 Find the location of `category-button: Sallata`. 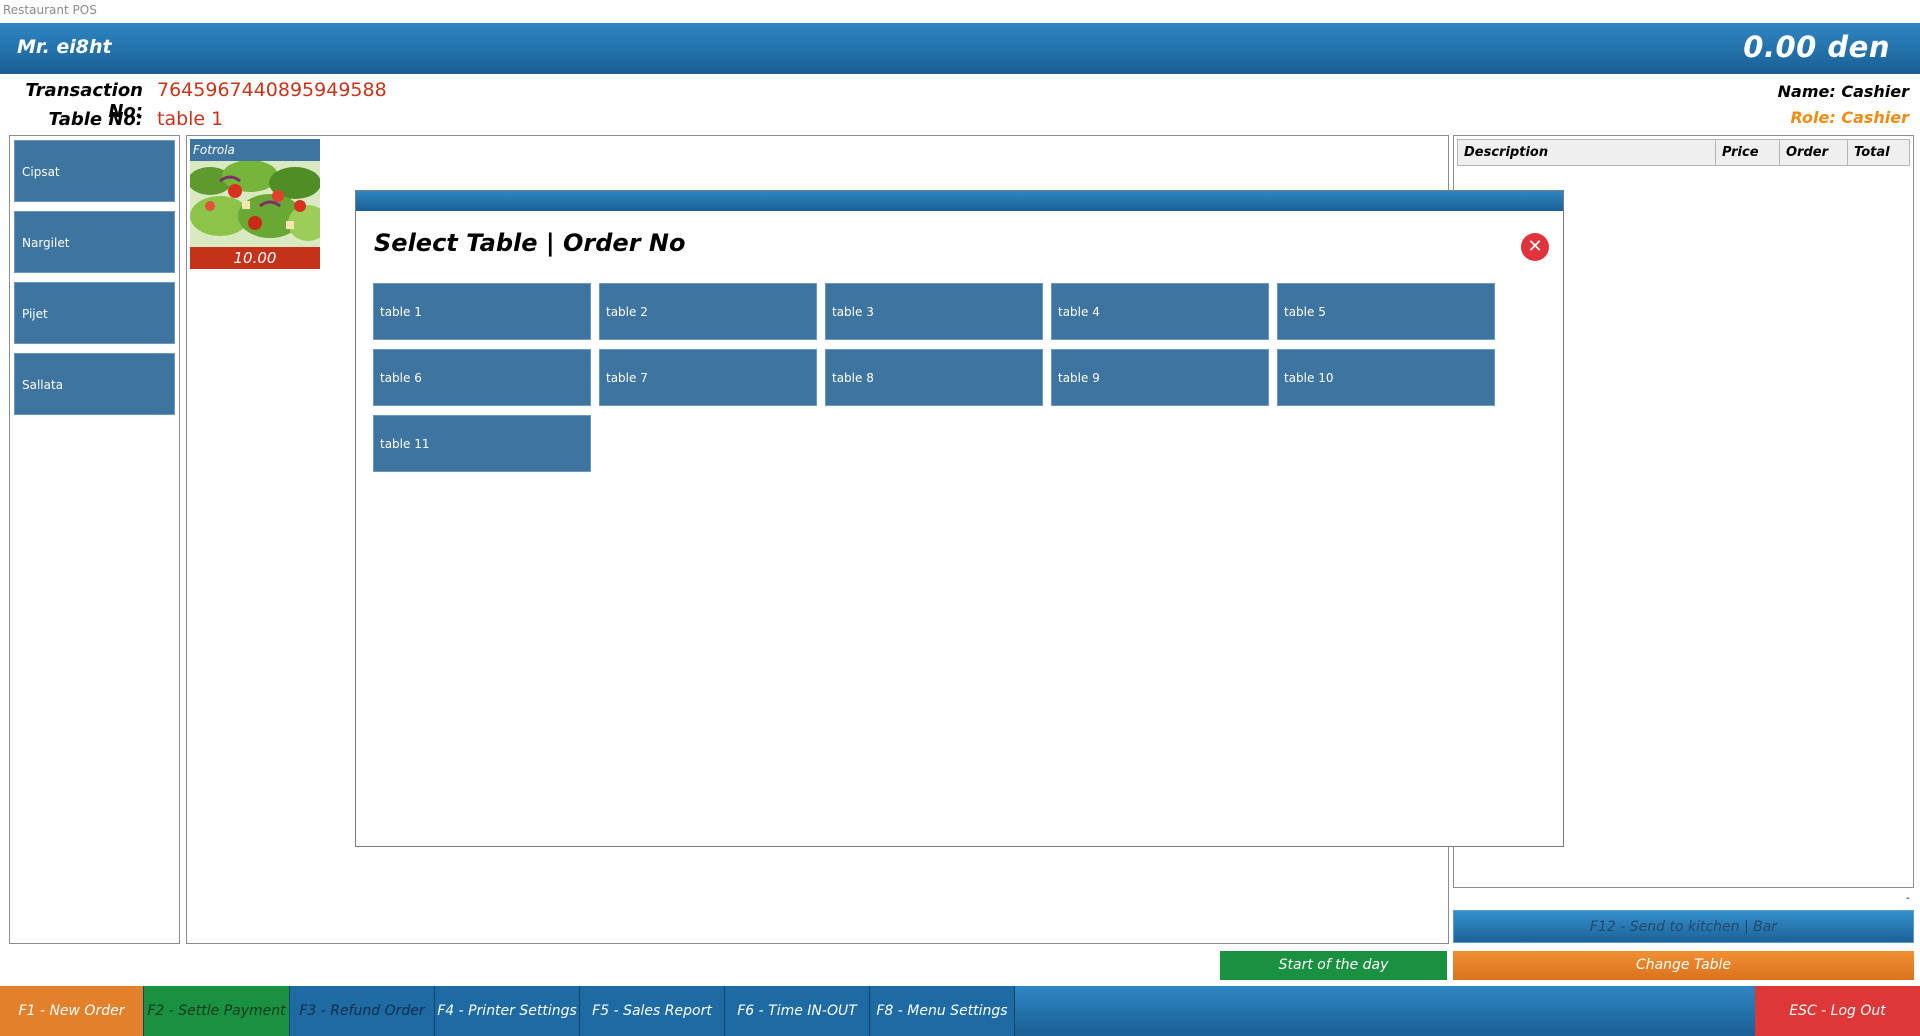

category-button: Sallata is located at coordinates (94, 384).